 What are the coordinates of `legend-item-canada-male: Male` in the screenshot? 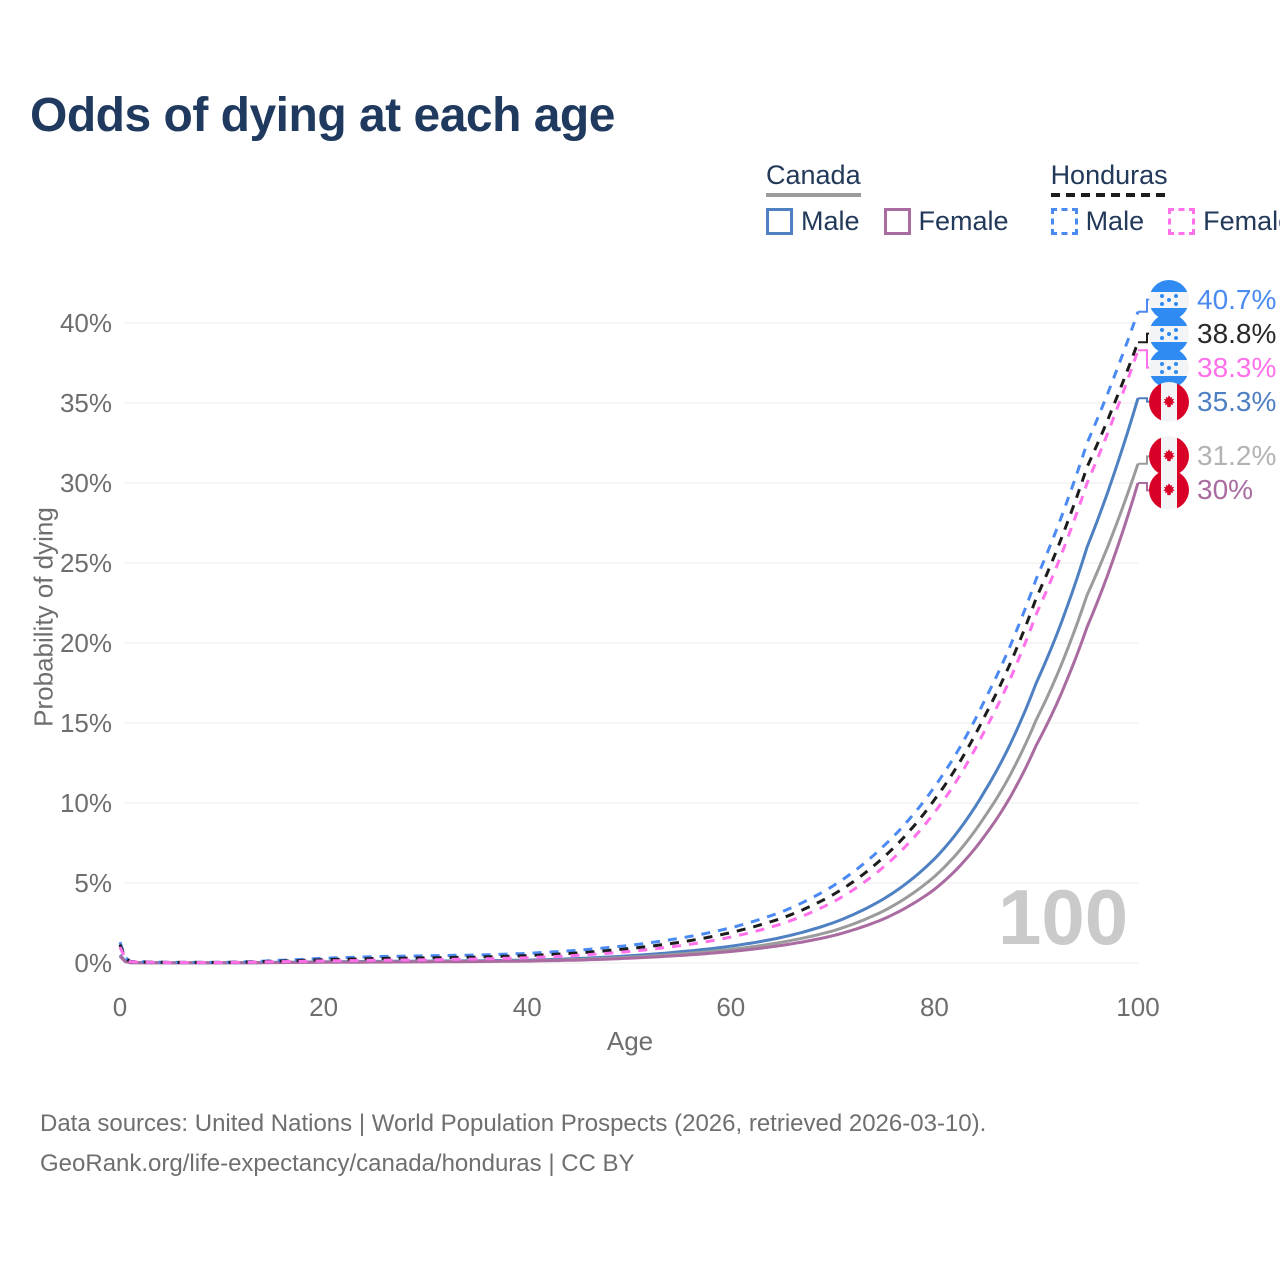 It's located at (813, 221).